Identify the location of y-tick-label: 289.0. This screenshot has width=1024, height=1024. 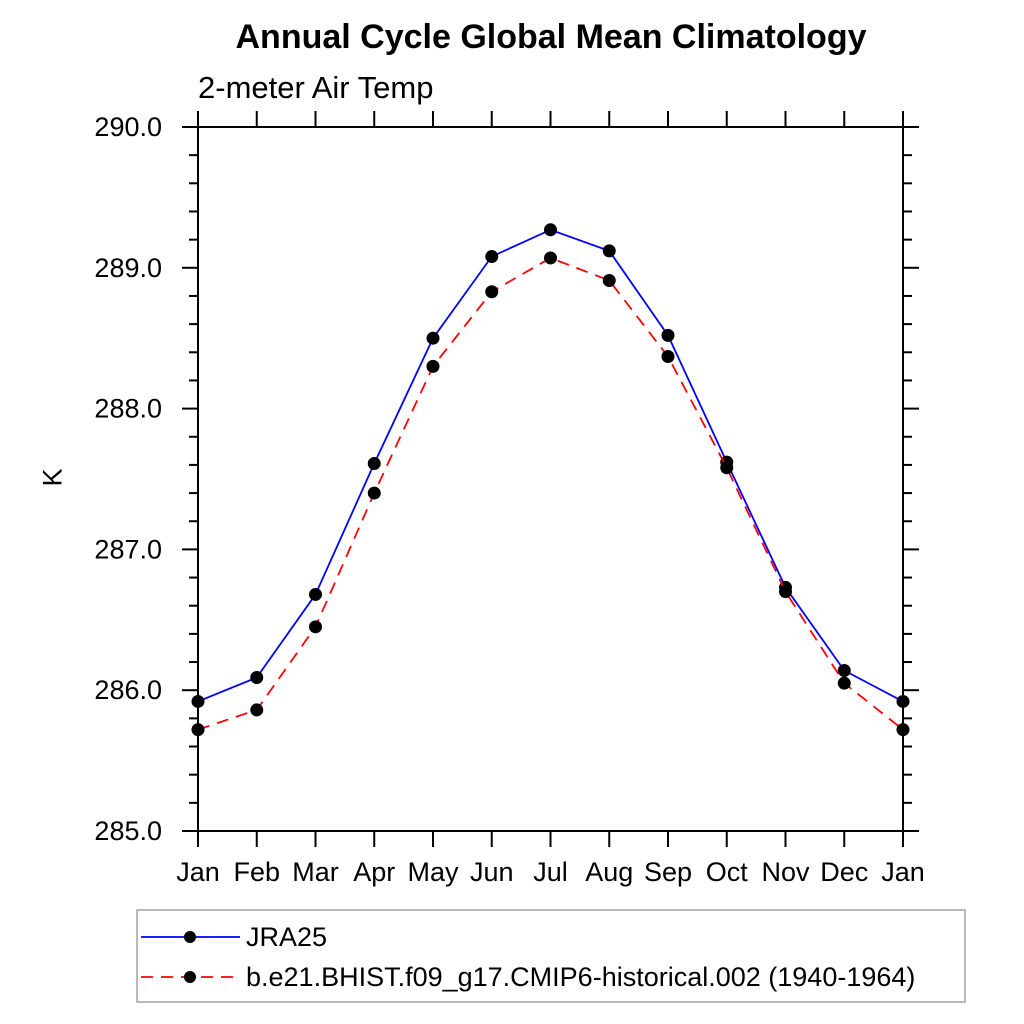
(128, 268).